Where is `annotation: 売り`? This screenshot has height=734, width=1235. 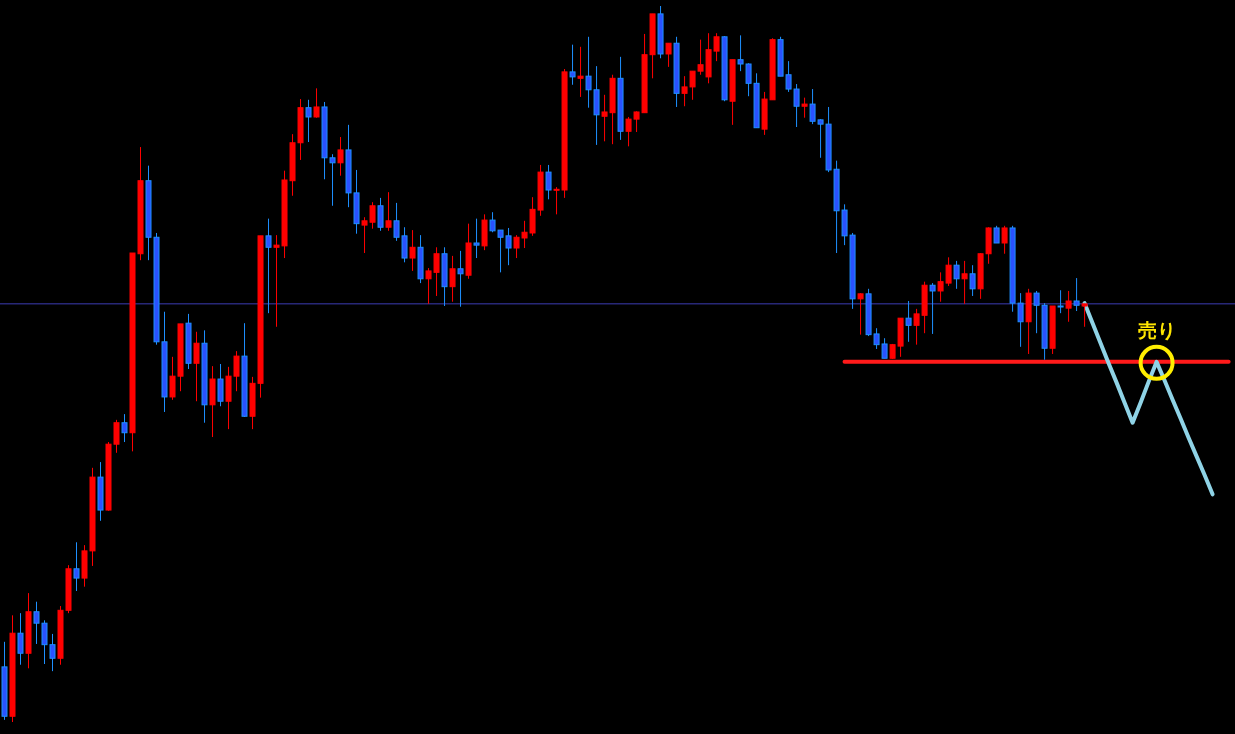
annotation: 売り is located at coordinates (1156, 329).